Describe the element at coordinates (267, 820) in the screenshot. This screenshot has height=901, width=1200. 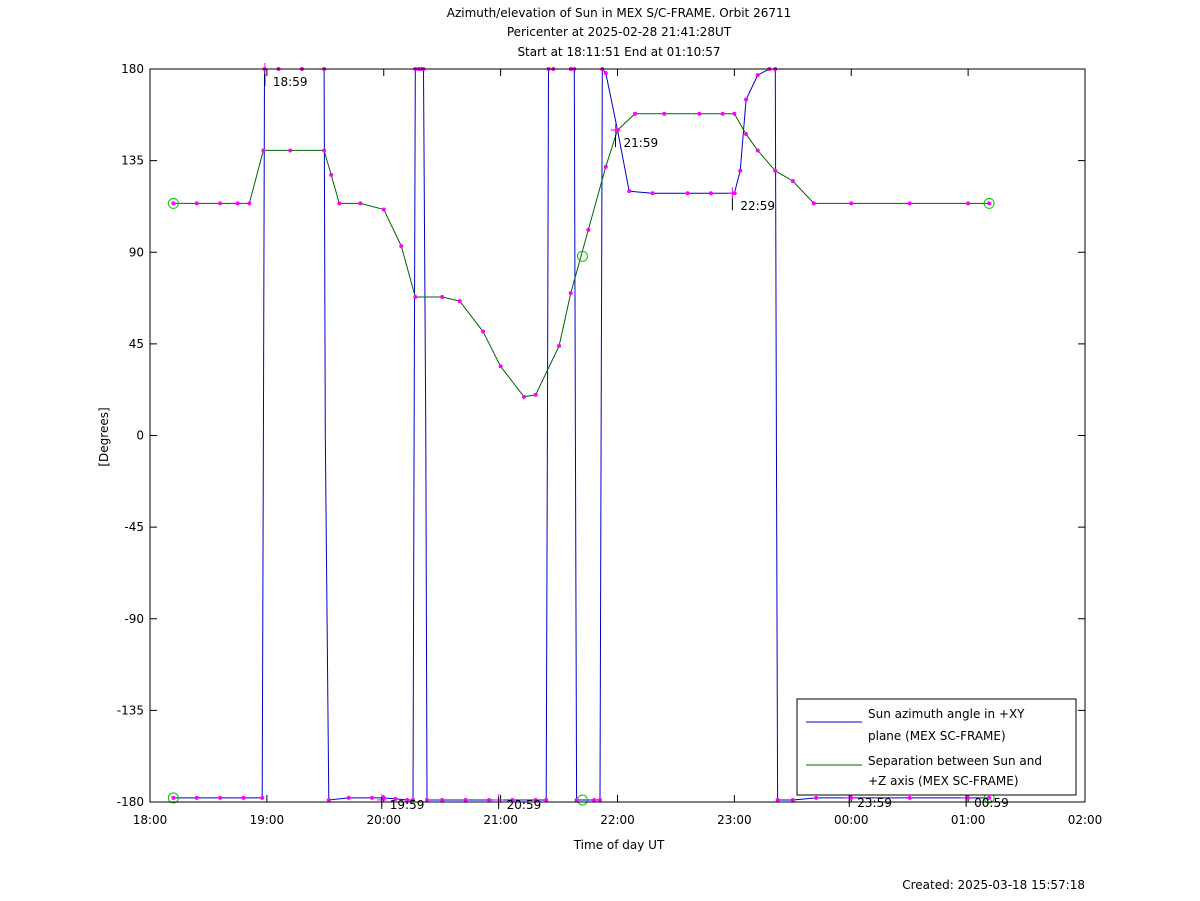
I see `x-tick-label: 19:00` at that location.